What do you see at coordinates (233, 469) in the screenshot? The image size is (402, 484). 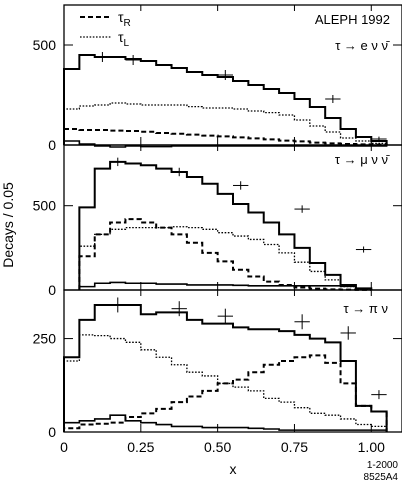 I see `x-axis-label: x` at bounding box center [233, 469].